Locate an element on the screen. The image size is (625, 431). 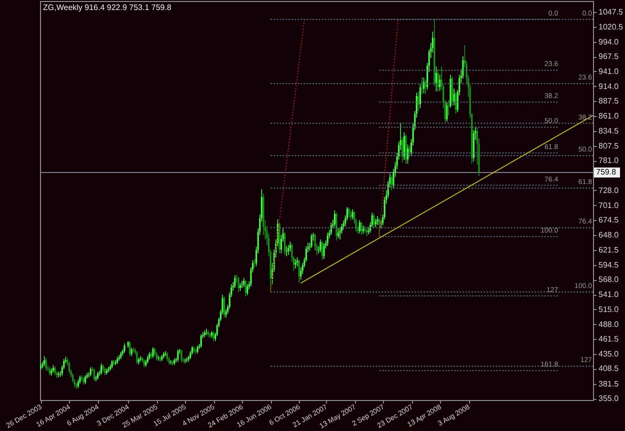
y-tick-label: 861.0 is located at coordinates (609, 116).